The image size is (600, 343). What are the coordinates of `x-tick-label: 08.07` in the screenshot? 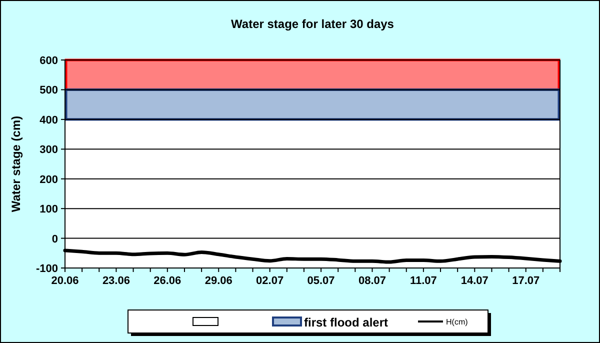 It's located at (372, 281).